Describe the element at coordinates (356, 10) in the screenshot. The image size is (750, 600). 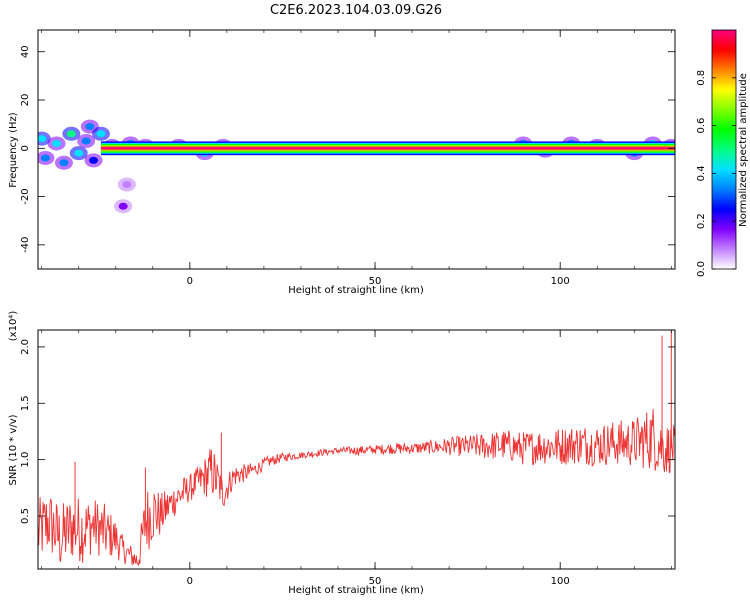
I see `figure-title: C2E6.2023.104.03.09.G26` at that location.